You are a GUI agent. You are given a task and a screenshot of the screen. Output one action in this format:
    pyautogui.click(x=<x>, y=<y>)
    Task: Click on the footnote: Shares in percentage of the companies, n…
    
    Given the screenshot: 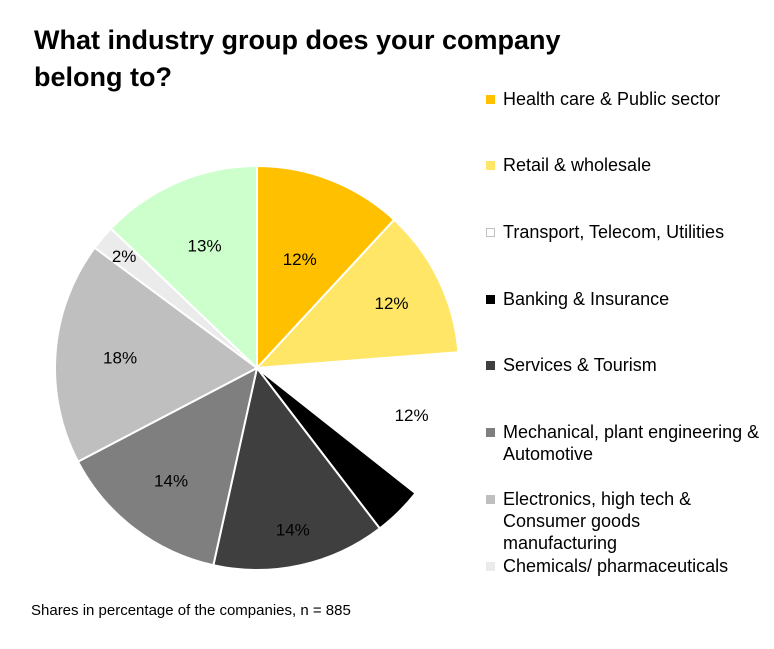 What is the action you would take?
    pyautogui.click(x=191, y=610)
    